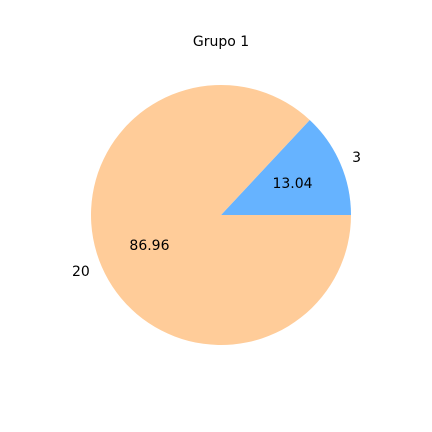  I want to click on slice-percent-20: 86.96, so click(149, 246).